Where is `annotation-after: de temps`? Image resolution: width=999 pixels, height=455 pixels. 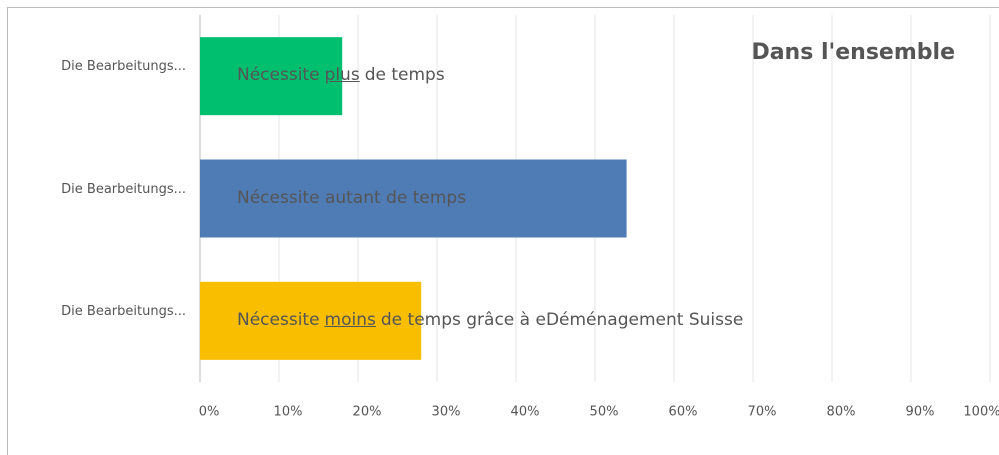 annotation-after: de temps is located at coordinates (404, 75).